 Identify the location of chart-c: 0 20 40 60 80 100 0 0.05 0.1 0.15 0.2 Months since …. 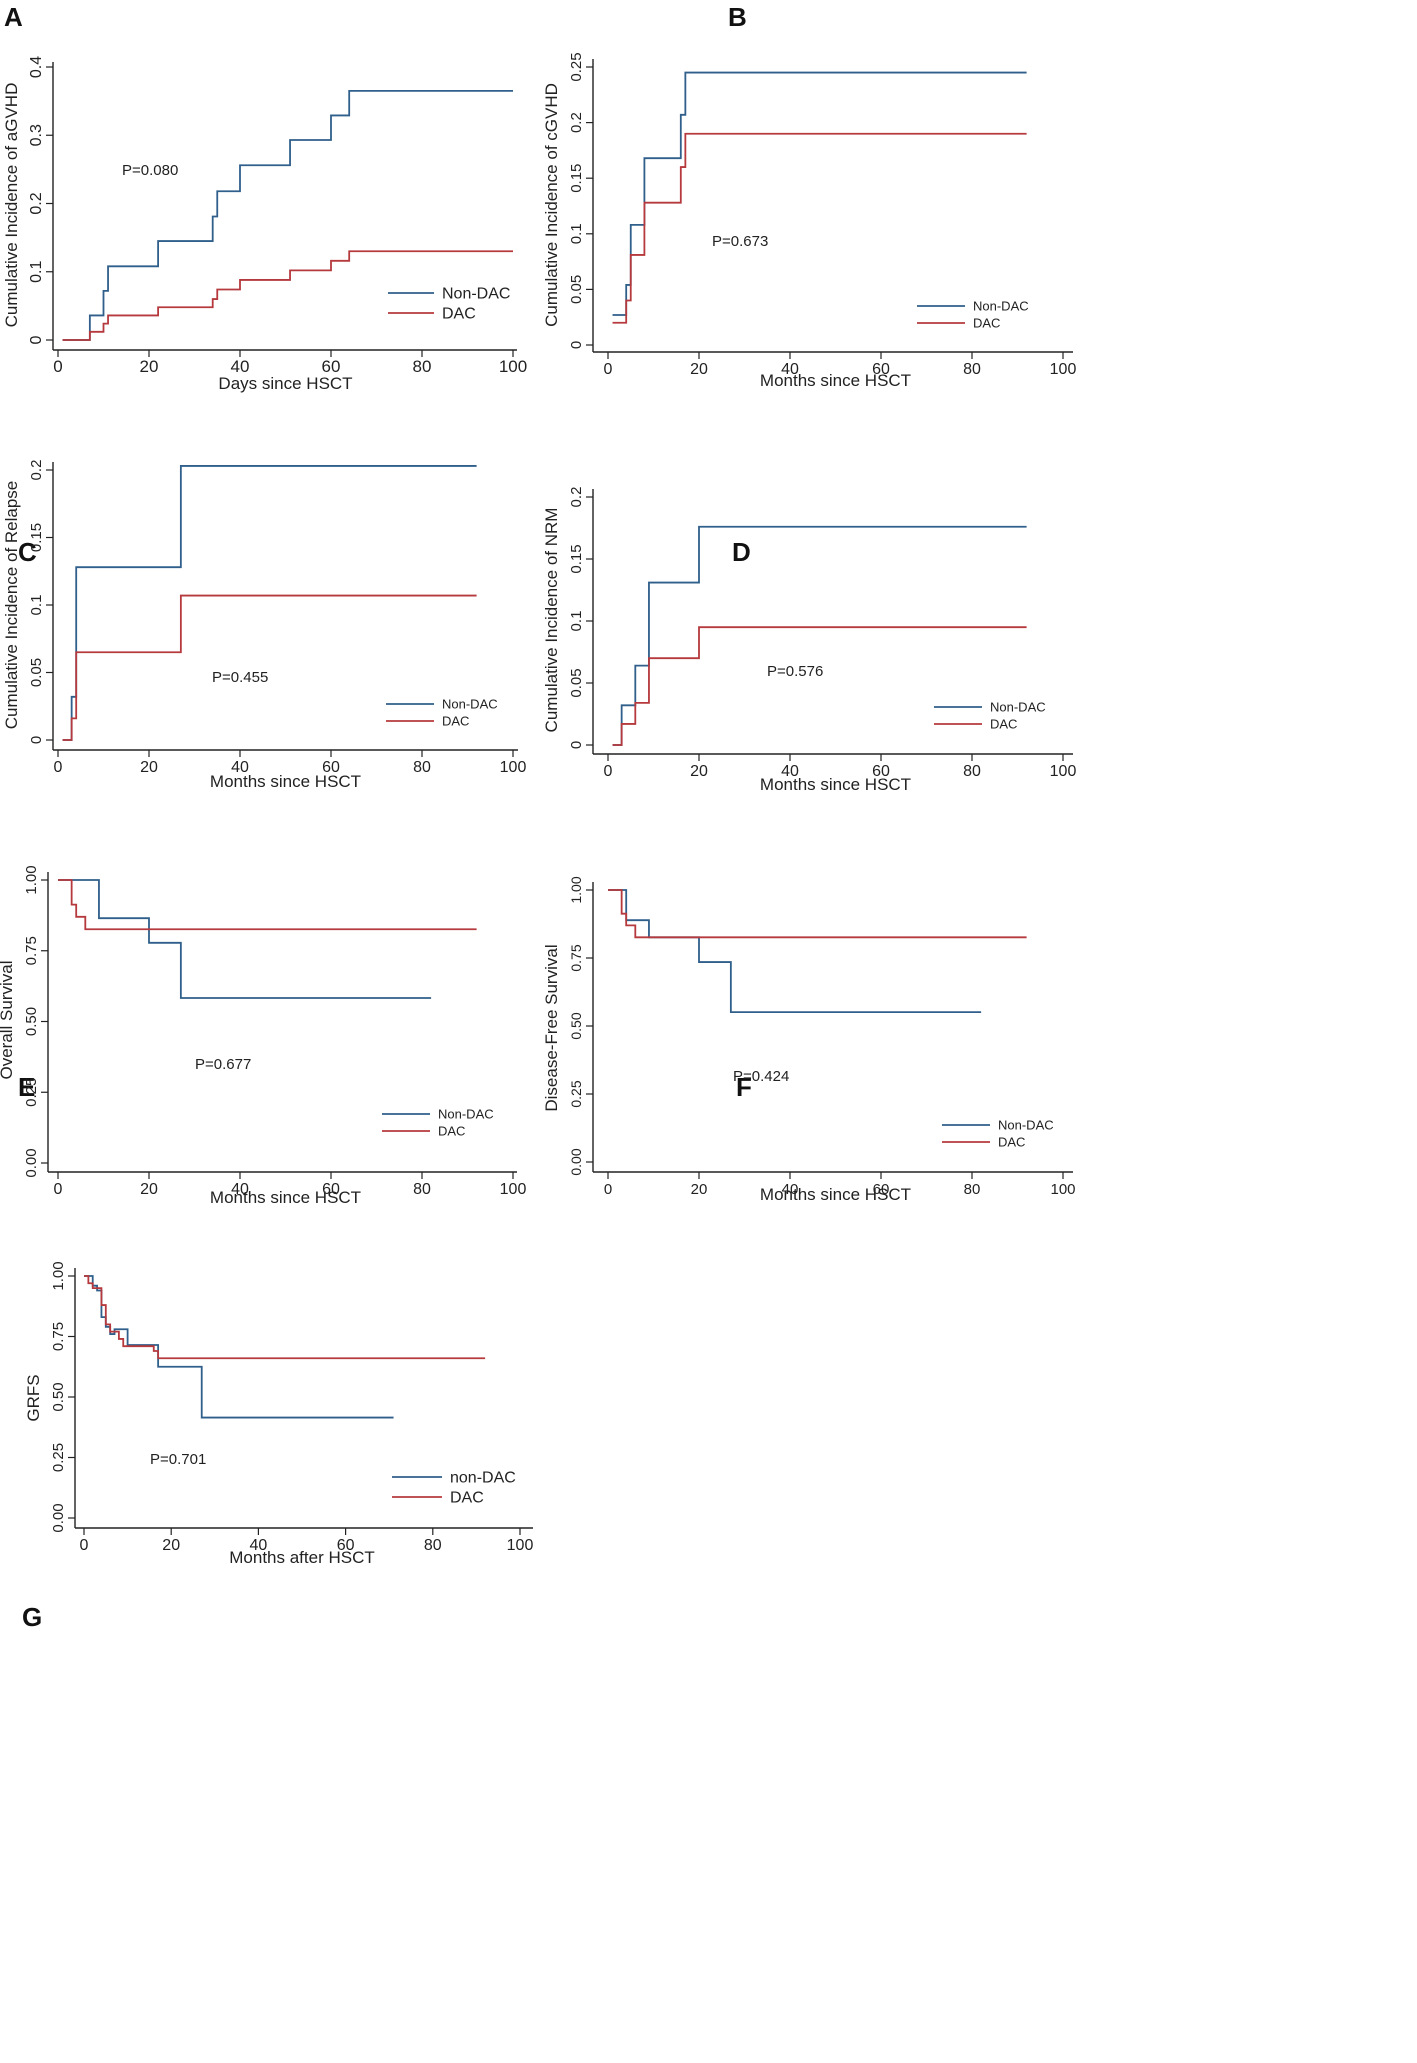
(264, 625).